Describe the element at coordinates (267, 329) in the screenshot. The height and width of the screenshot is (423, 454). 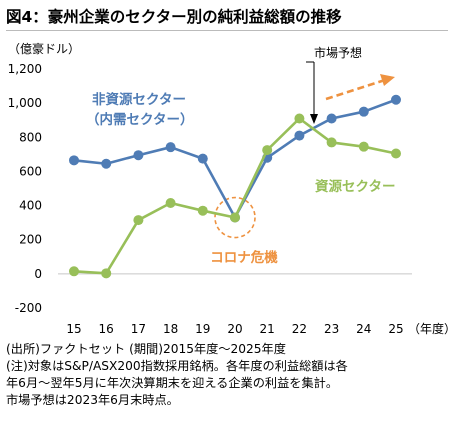
I see `x-tick-label: 21` at that location.